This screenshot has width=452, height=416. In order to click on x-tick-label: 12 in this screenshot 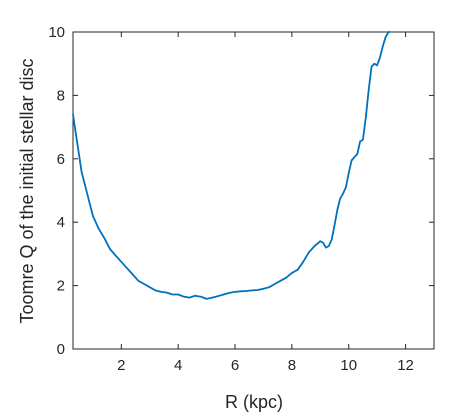, I will do `click(405, 365)`.